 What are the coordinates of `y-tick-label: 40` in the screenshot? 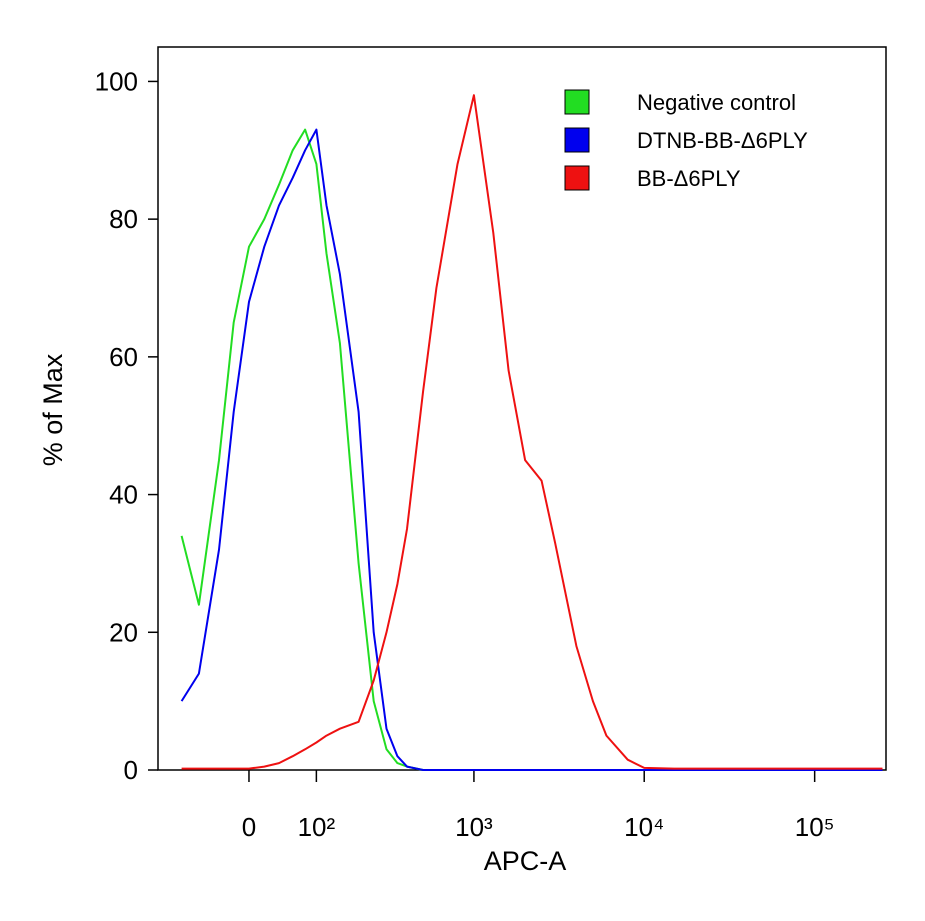 It's located at (123, 495).